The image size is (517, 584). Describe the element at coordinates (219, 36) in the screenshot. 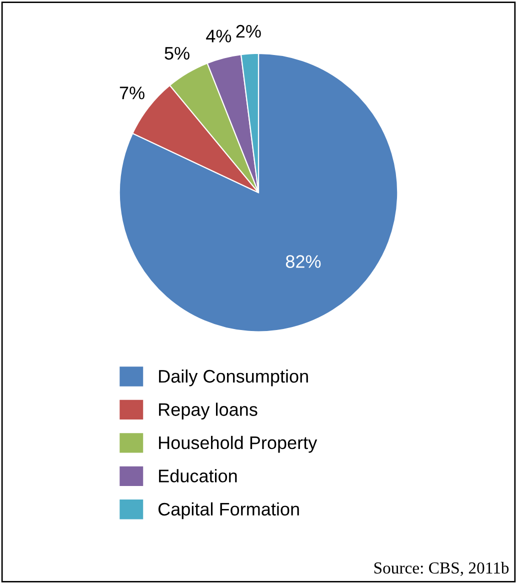

I see `data-label: 4%` at that location.